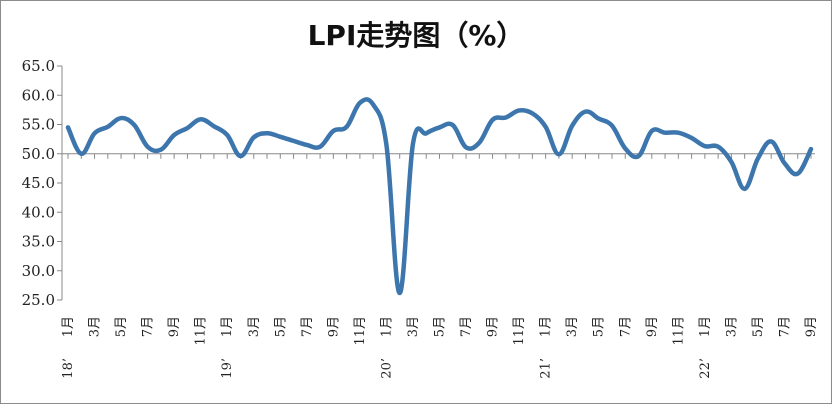  Describe the element at coordinates (705, 368) in the screenshot. I see `x-year-label: 22’` at that location.